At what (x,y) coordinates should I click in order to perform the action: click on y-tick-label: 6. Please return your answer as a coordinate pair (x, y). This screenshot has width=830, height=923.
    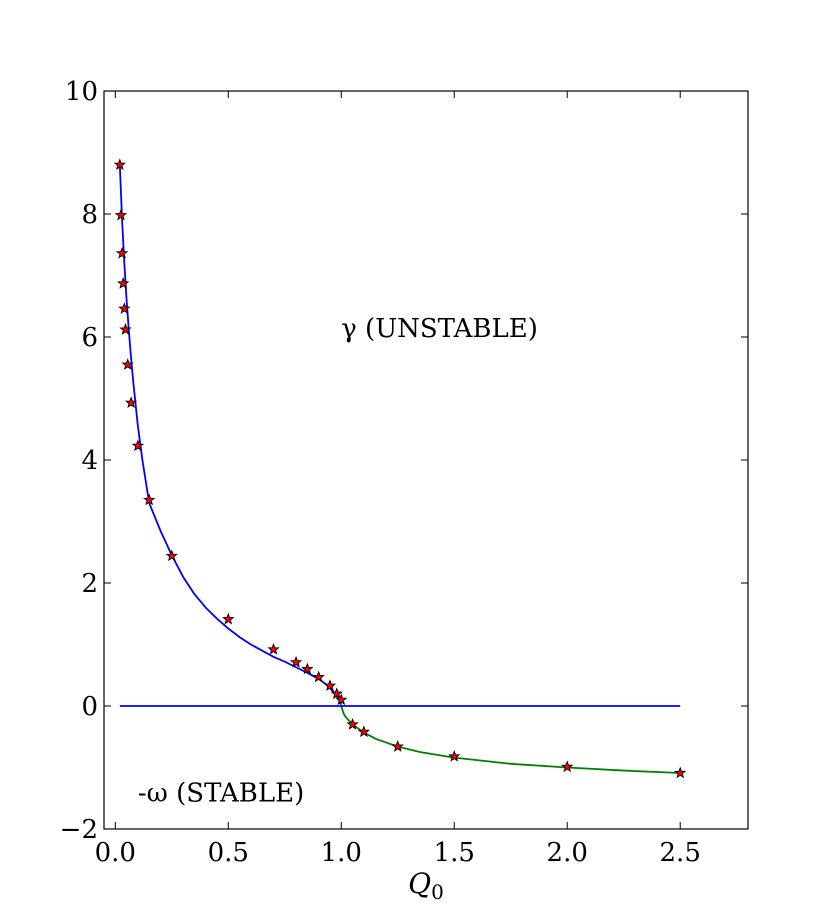
    Looking at the image, I should click on (89, 338).